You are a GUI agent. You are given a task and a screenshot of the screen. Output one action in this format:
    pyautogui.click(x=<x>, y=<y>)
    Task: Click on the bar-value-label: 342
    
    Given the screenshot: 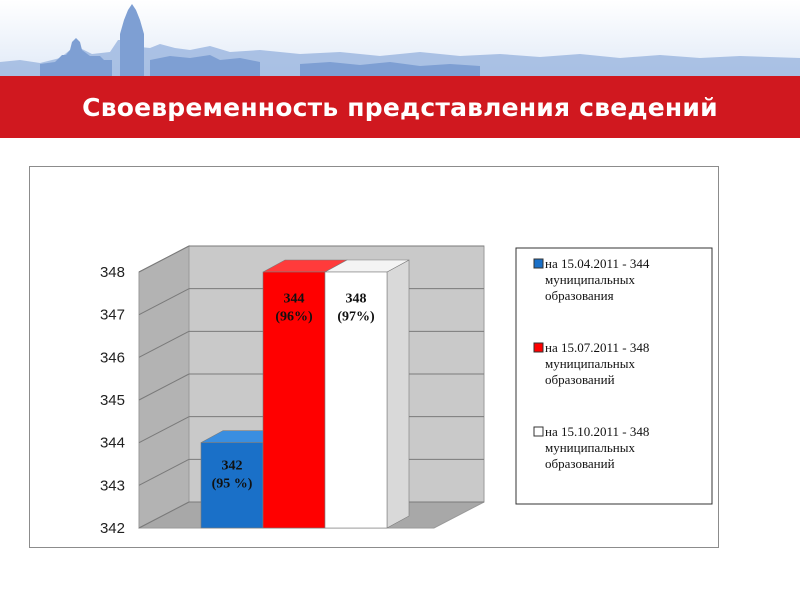 What is the action you would take?
    pyautogui.click(x=232, y=465)
    